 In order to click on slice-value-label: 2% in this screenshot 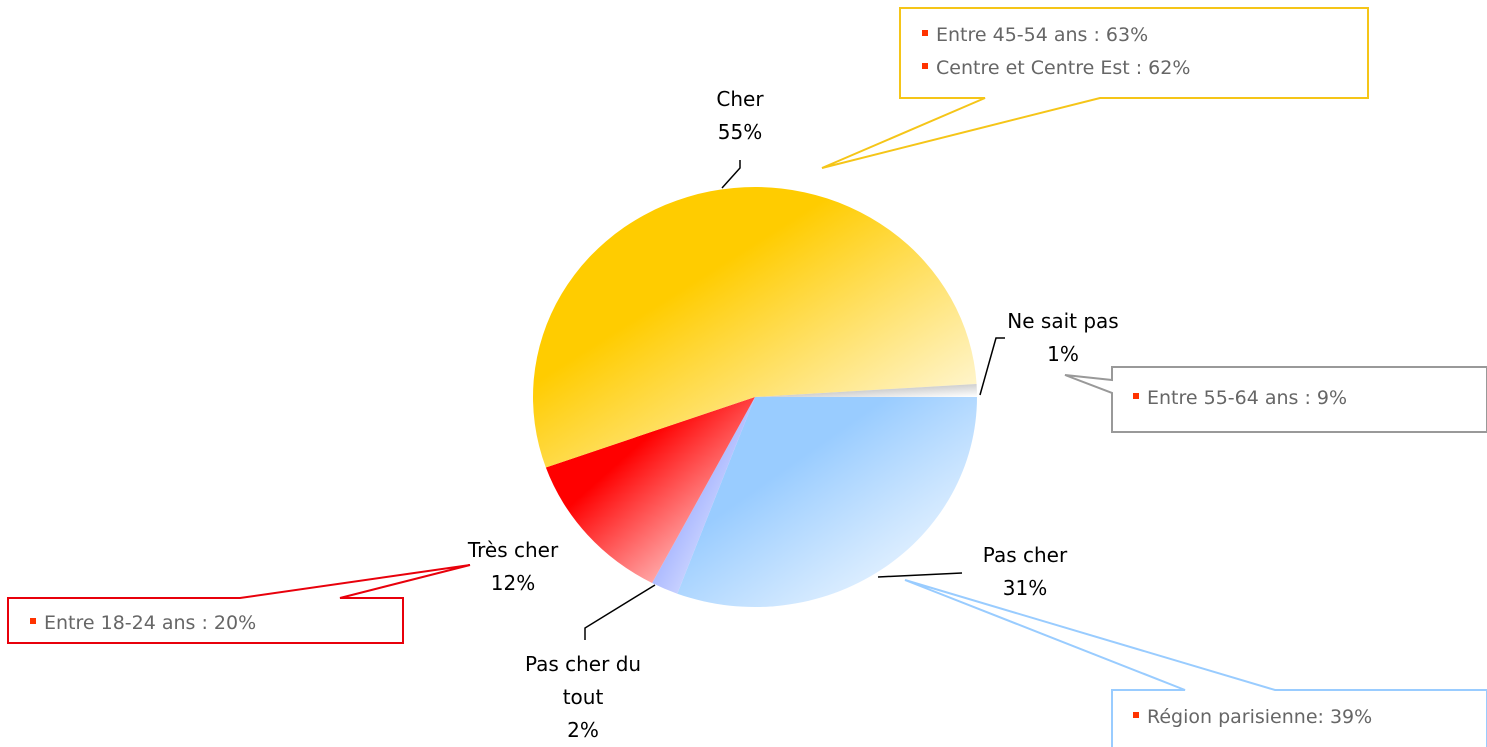, I will do `click(583, 730)`.